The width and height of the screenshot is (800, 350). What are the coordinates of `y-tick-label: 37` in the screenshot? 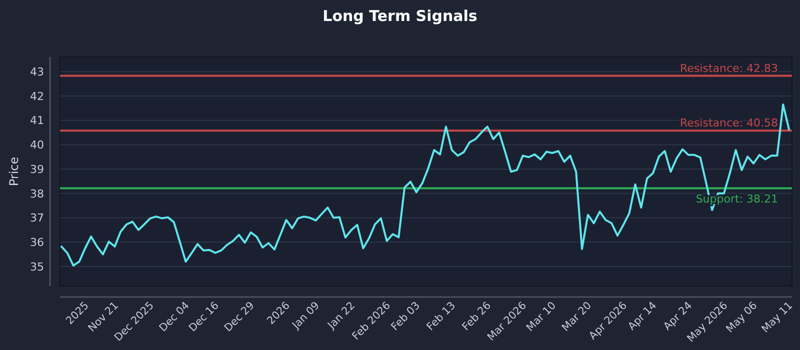 It's located at (37, 218).